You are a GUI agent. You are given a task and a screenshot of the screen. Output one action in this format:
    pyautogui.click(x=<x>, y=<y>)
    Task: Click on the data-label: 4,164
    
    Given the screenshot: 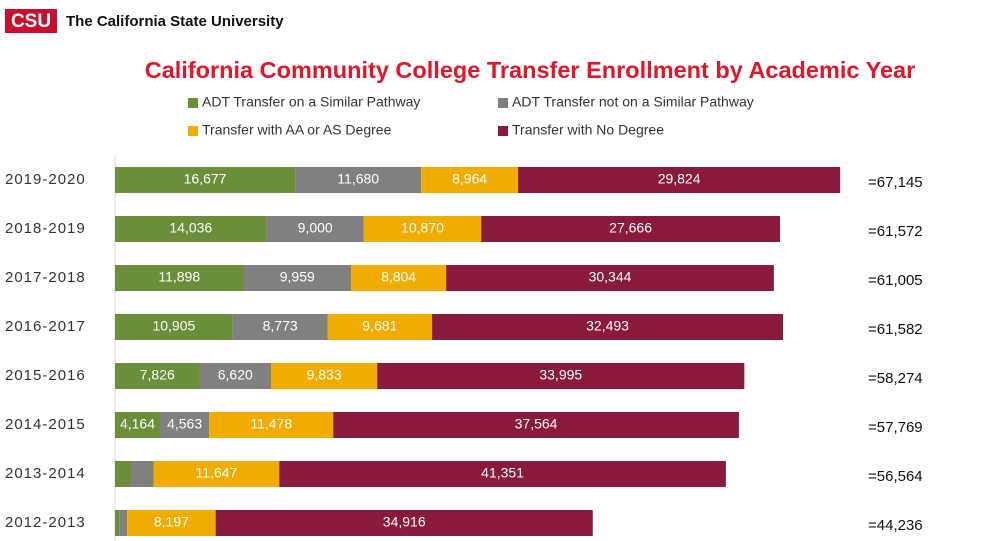 What is the action you would take?
    pyautogui.click(x=137, y=424)
    